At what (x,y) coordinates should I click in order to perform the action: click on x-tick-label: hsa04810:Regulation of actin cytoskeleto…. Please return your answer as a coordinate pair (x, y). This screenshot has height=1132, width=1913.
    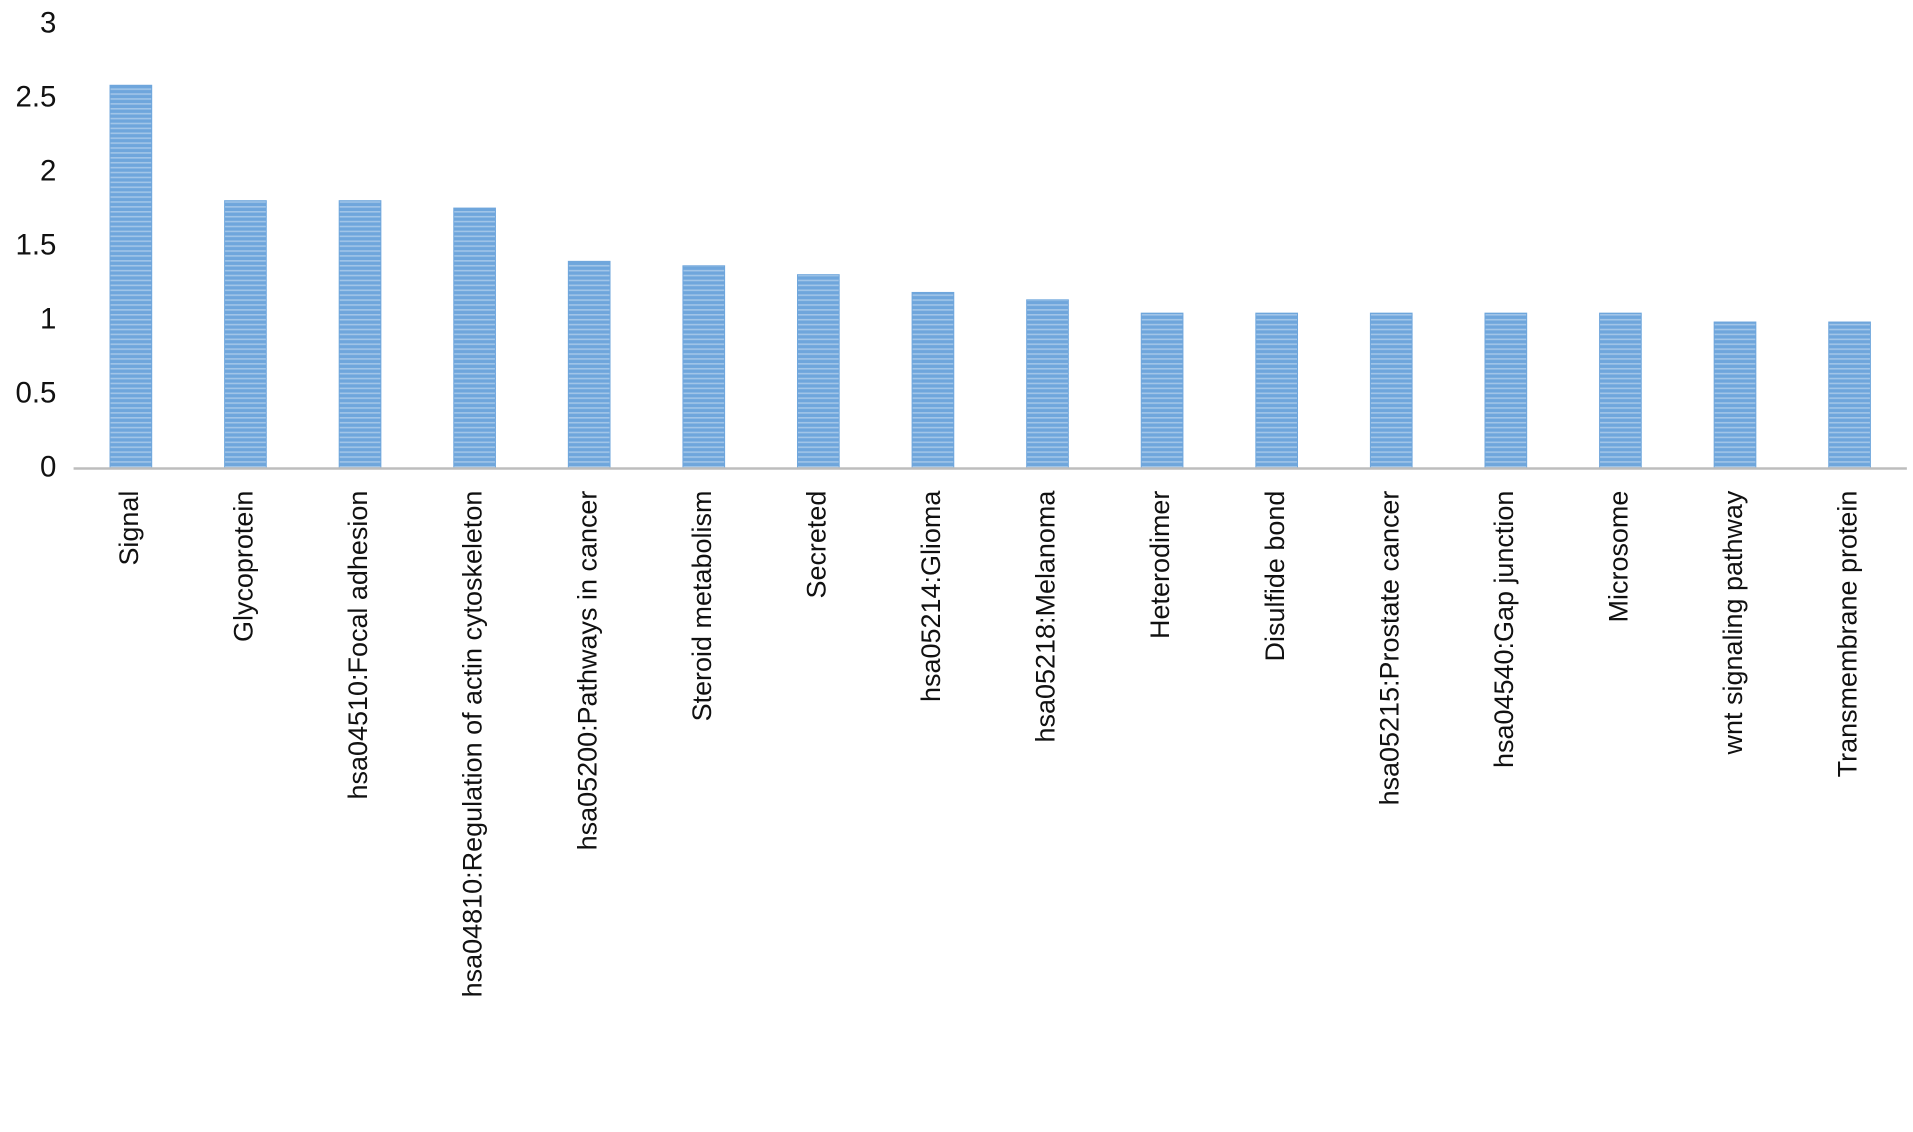
    Looking at the image, I should click on (473, 744).